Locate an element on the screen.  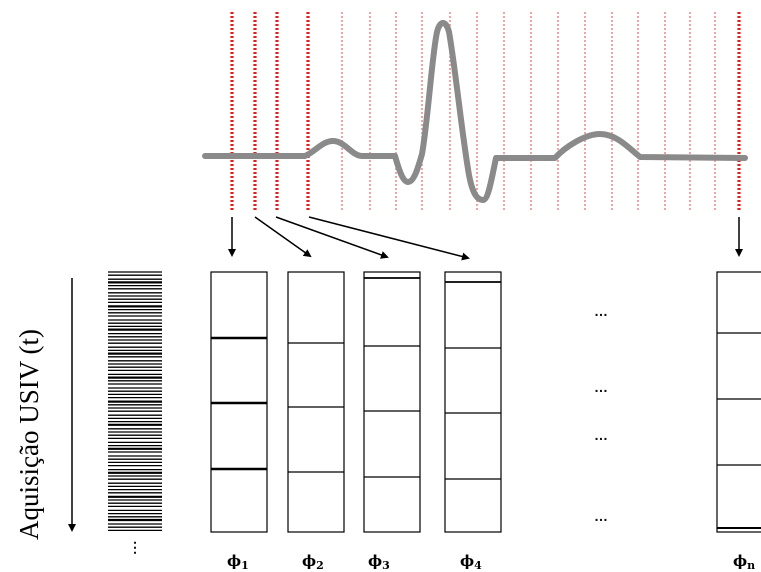
phase-label-n: ϕn is located at coordinates (744, 562).